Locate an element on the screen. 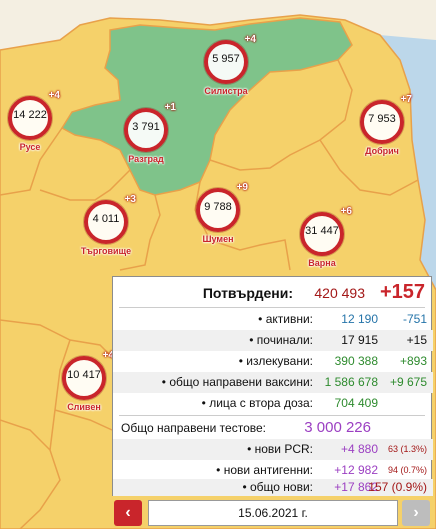 The image size is (436, 529). date-navigation: ‹ 15.06.2021 г. › is located at coordinates (272, 513).